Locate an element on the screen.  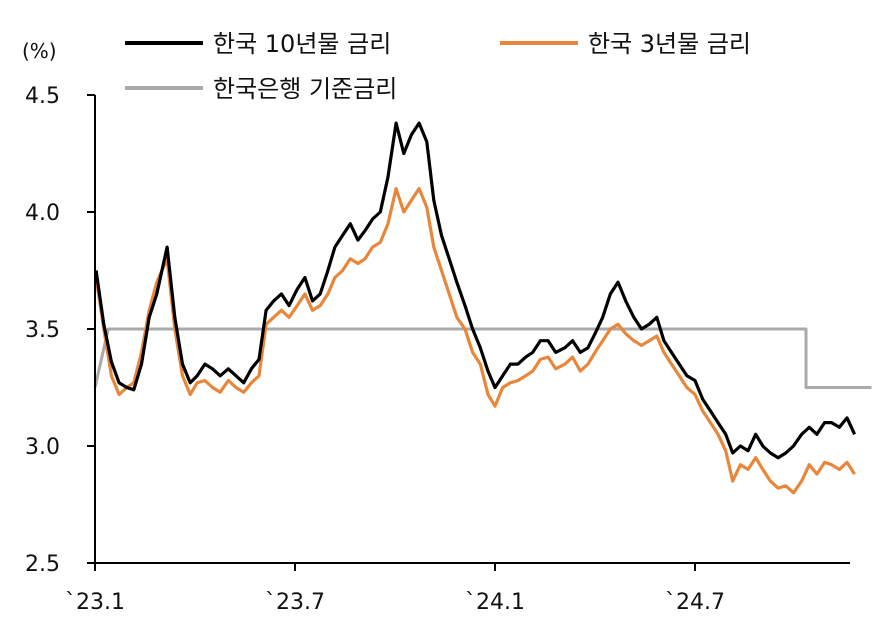
y-tick-label: 4.0 is located at coordinates (42, 213).